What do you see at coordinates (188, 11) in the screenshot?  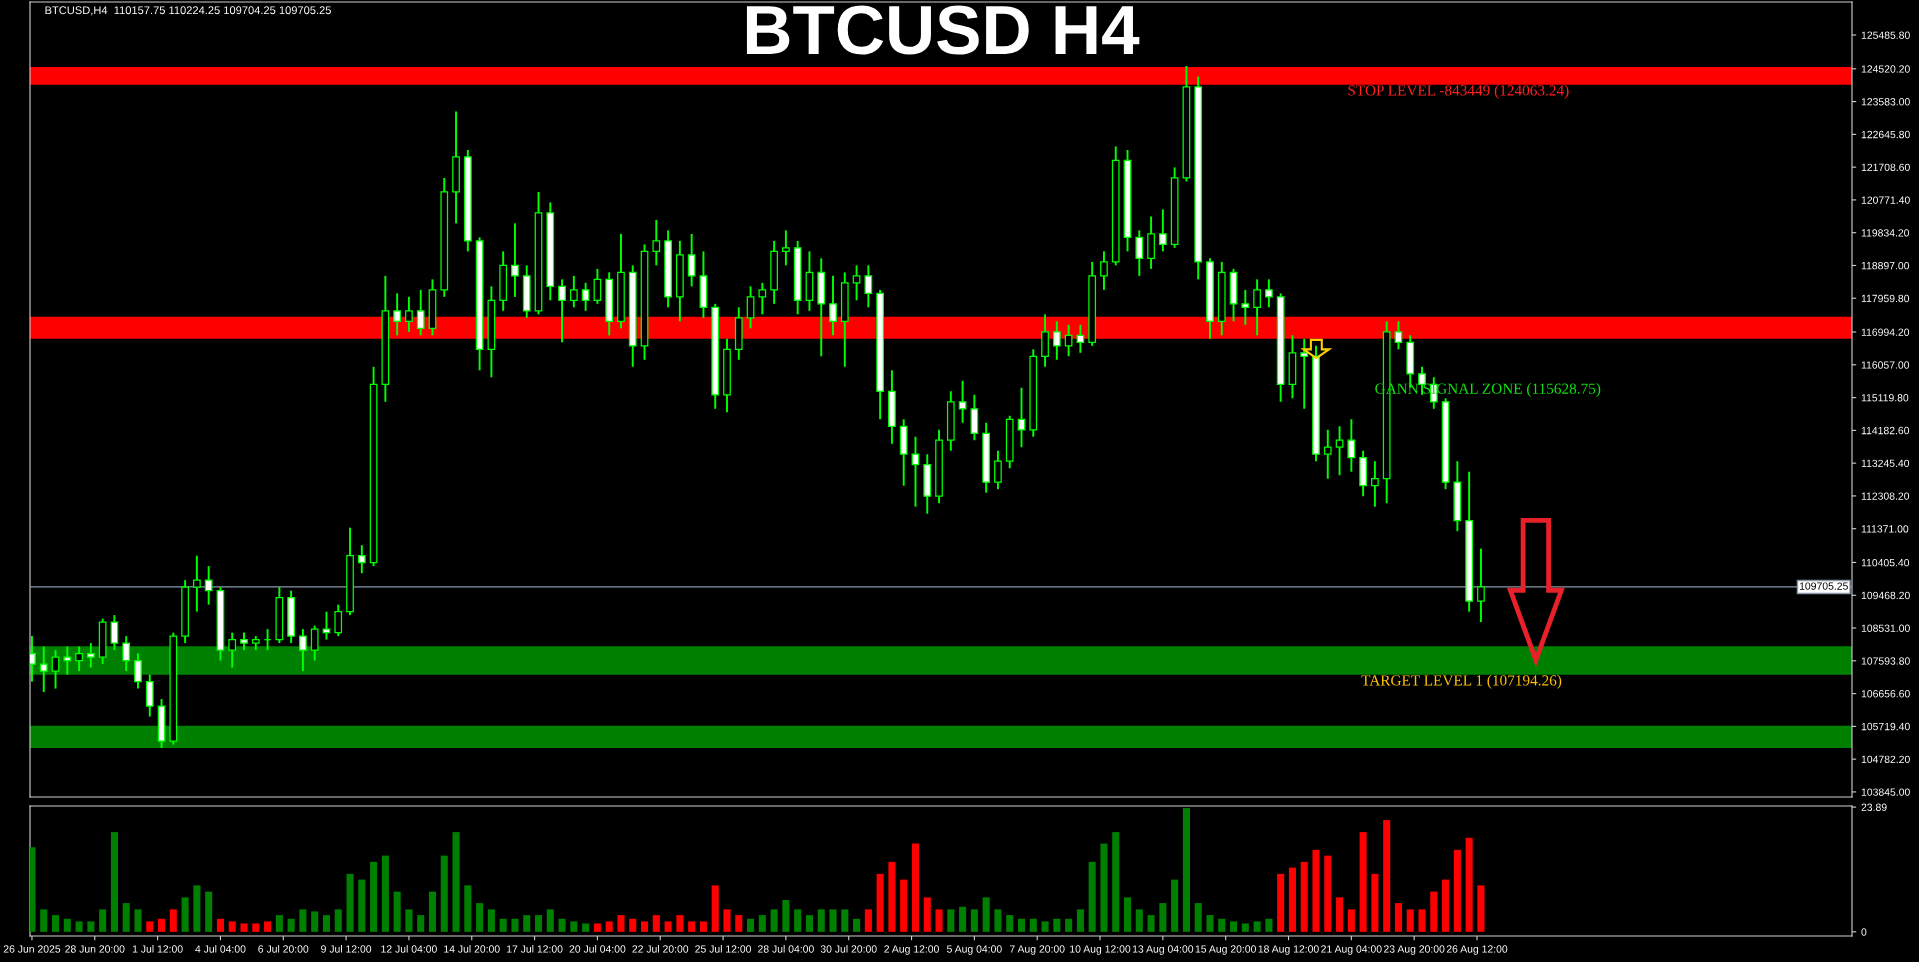 I see `annotation: BTCUSD,H4 110157.75 110224.25 109704.25 109705.25` at bounding box center [188, 11].